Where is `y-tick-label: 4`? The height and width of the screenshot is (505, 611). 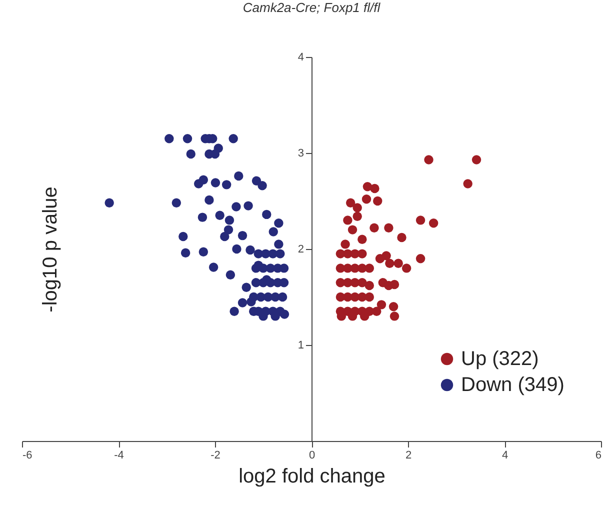
y-tick-label: 4 is located at coordinates (301, 58).